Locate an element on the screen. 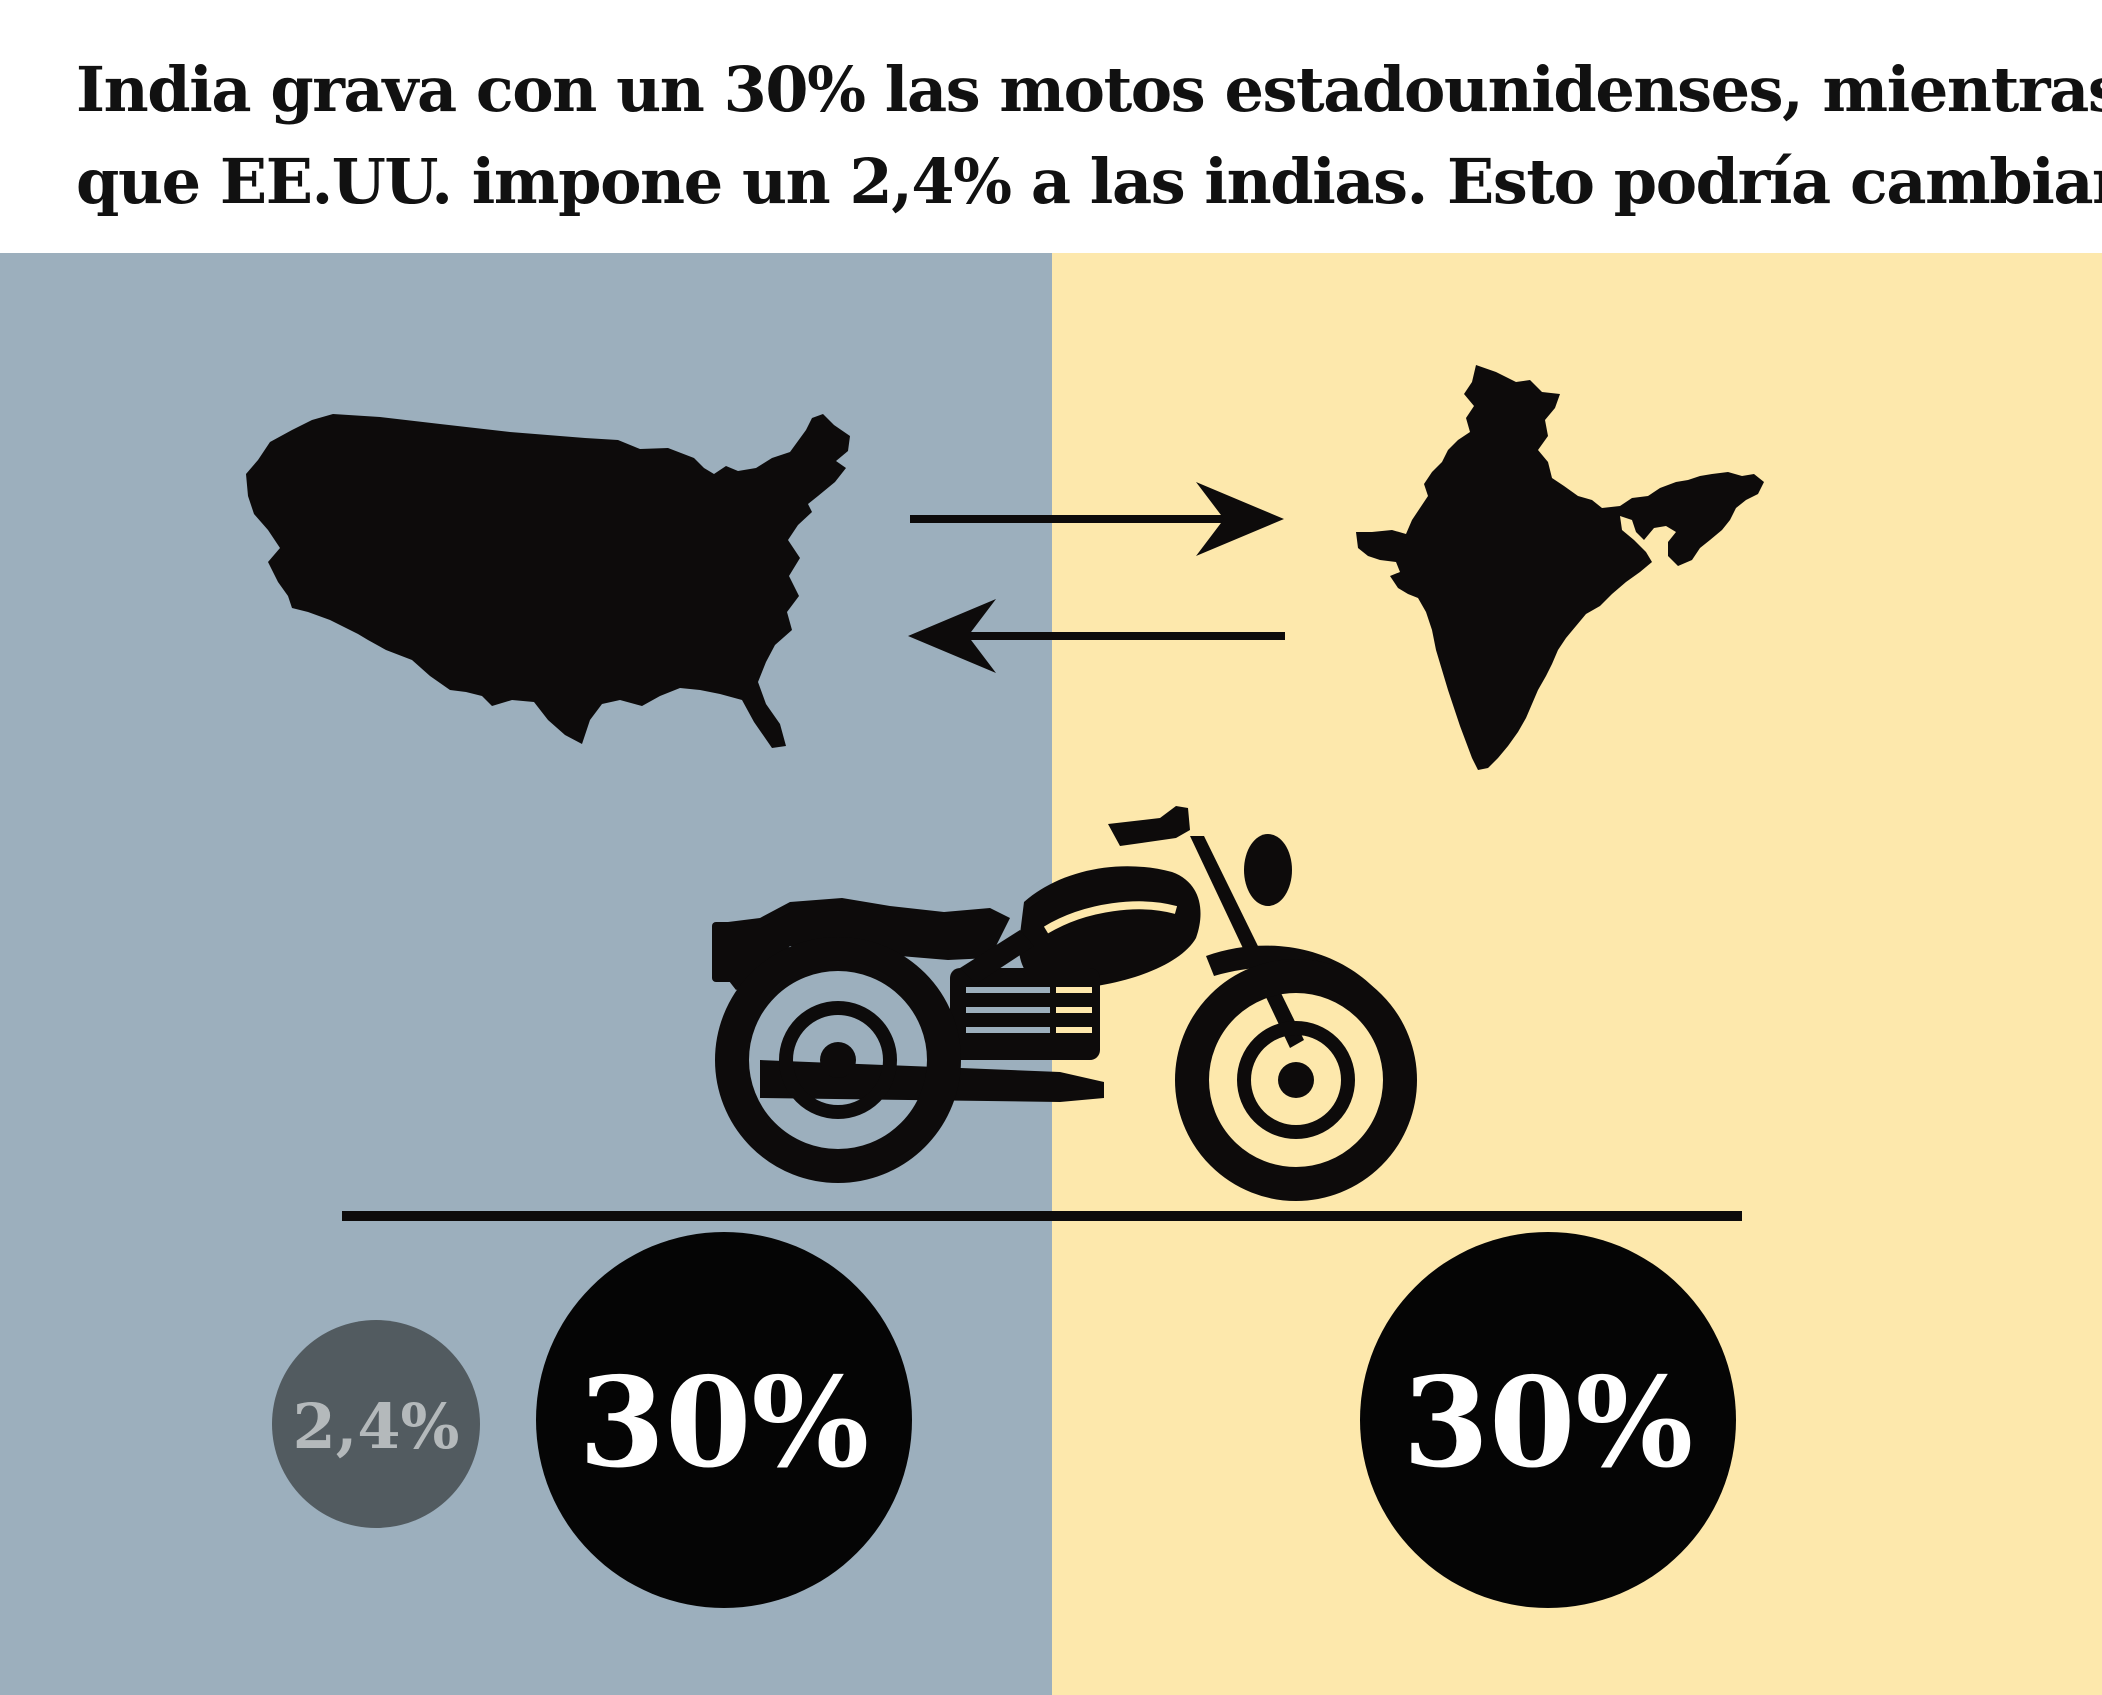 Image resolution: width=2102 pixels, height=1695 pixels. us-possible-tariff-circle: 30% is located at coordinates (724, 1420).